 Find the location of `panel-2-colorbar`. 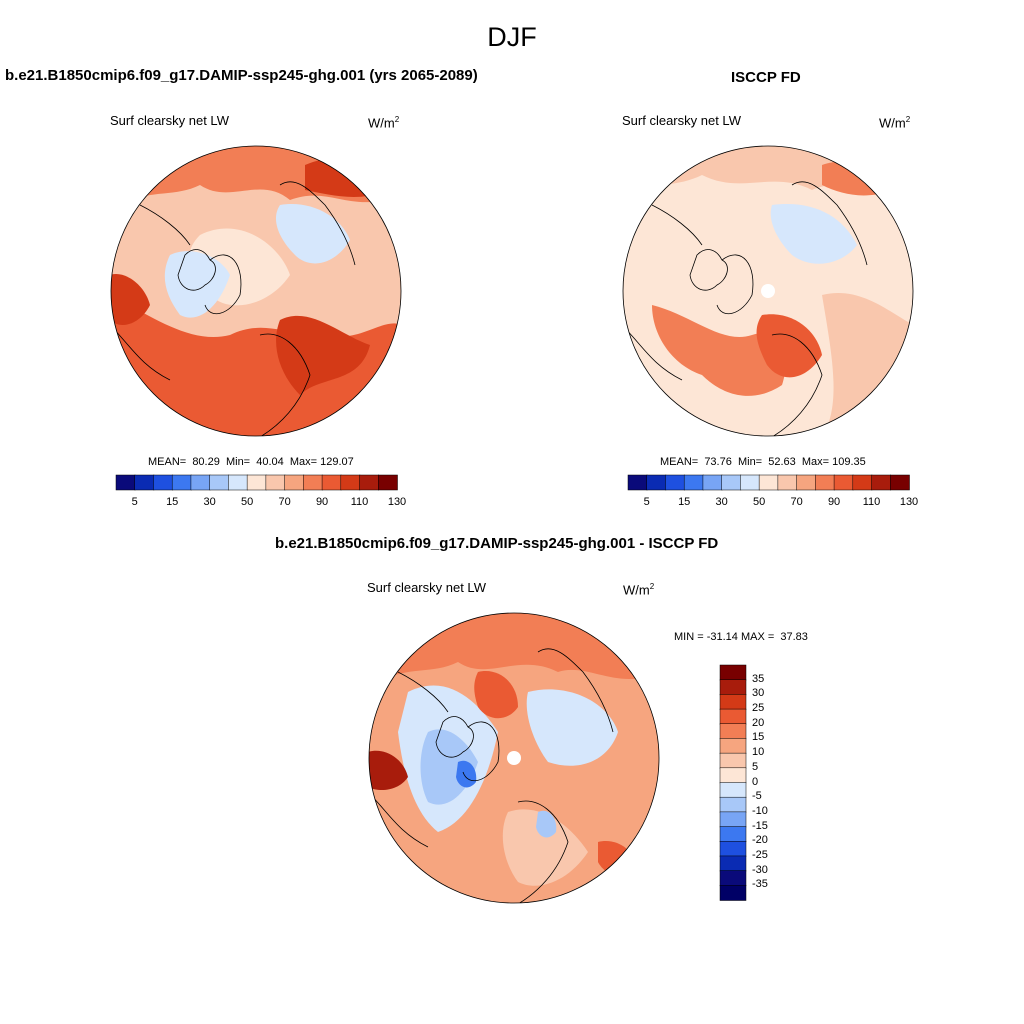

panel-2-colorbar is located at coordinates (768, 482).